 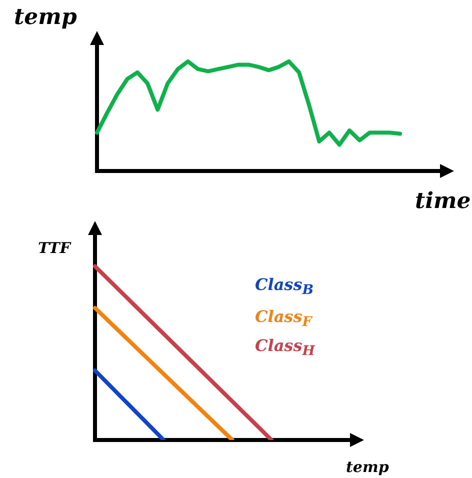 I want to click on text: Class$_{B}$, so click(x=284, y=286).